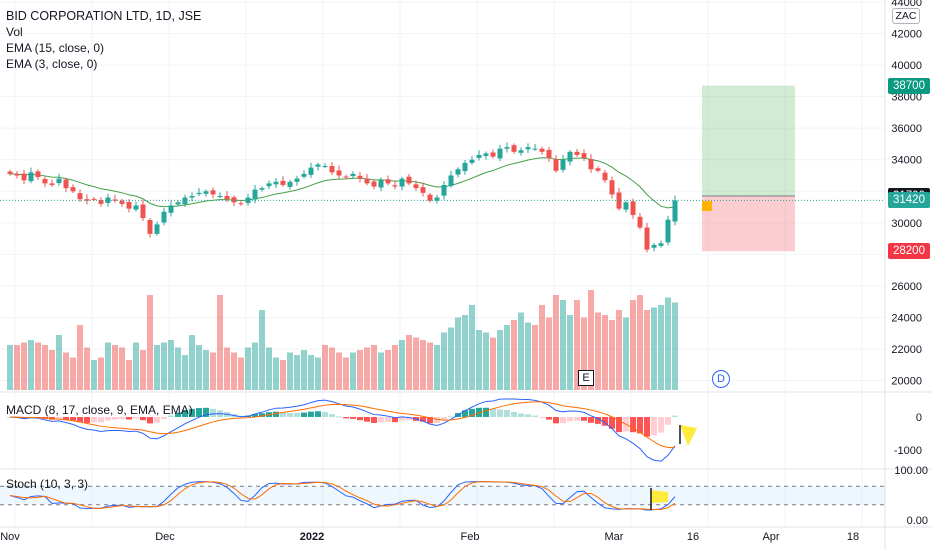 The image size is (932, 550). Describe the element at coordinates (104, 16) in the screenshot. I see `chart-title: BID CORPORATION LTD, 1D, JSE` at that location.